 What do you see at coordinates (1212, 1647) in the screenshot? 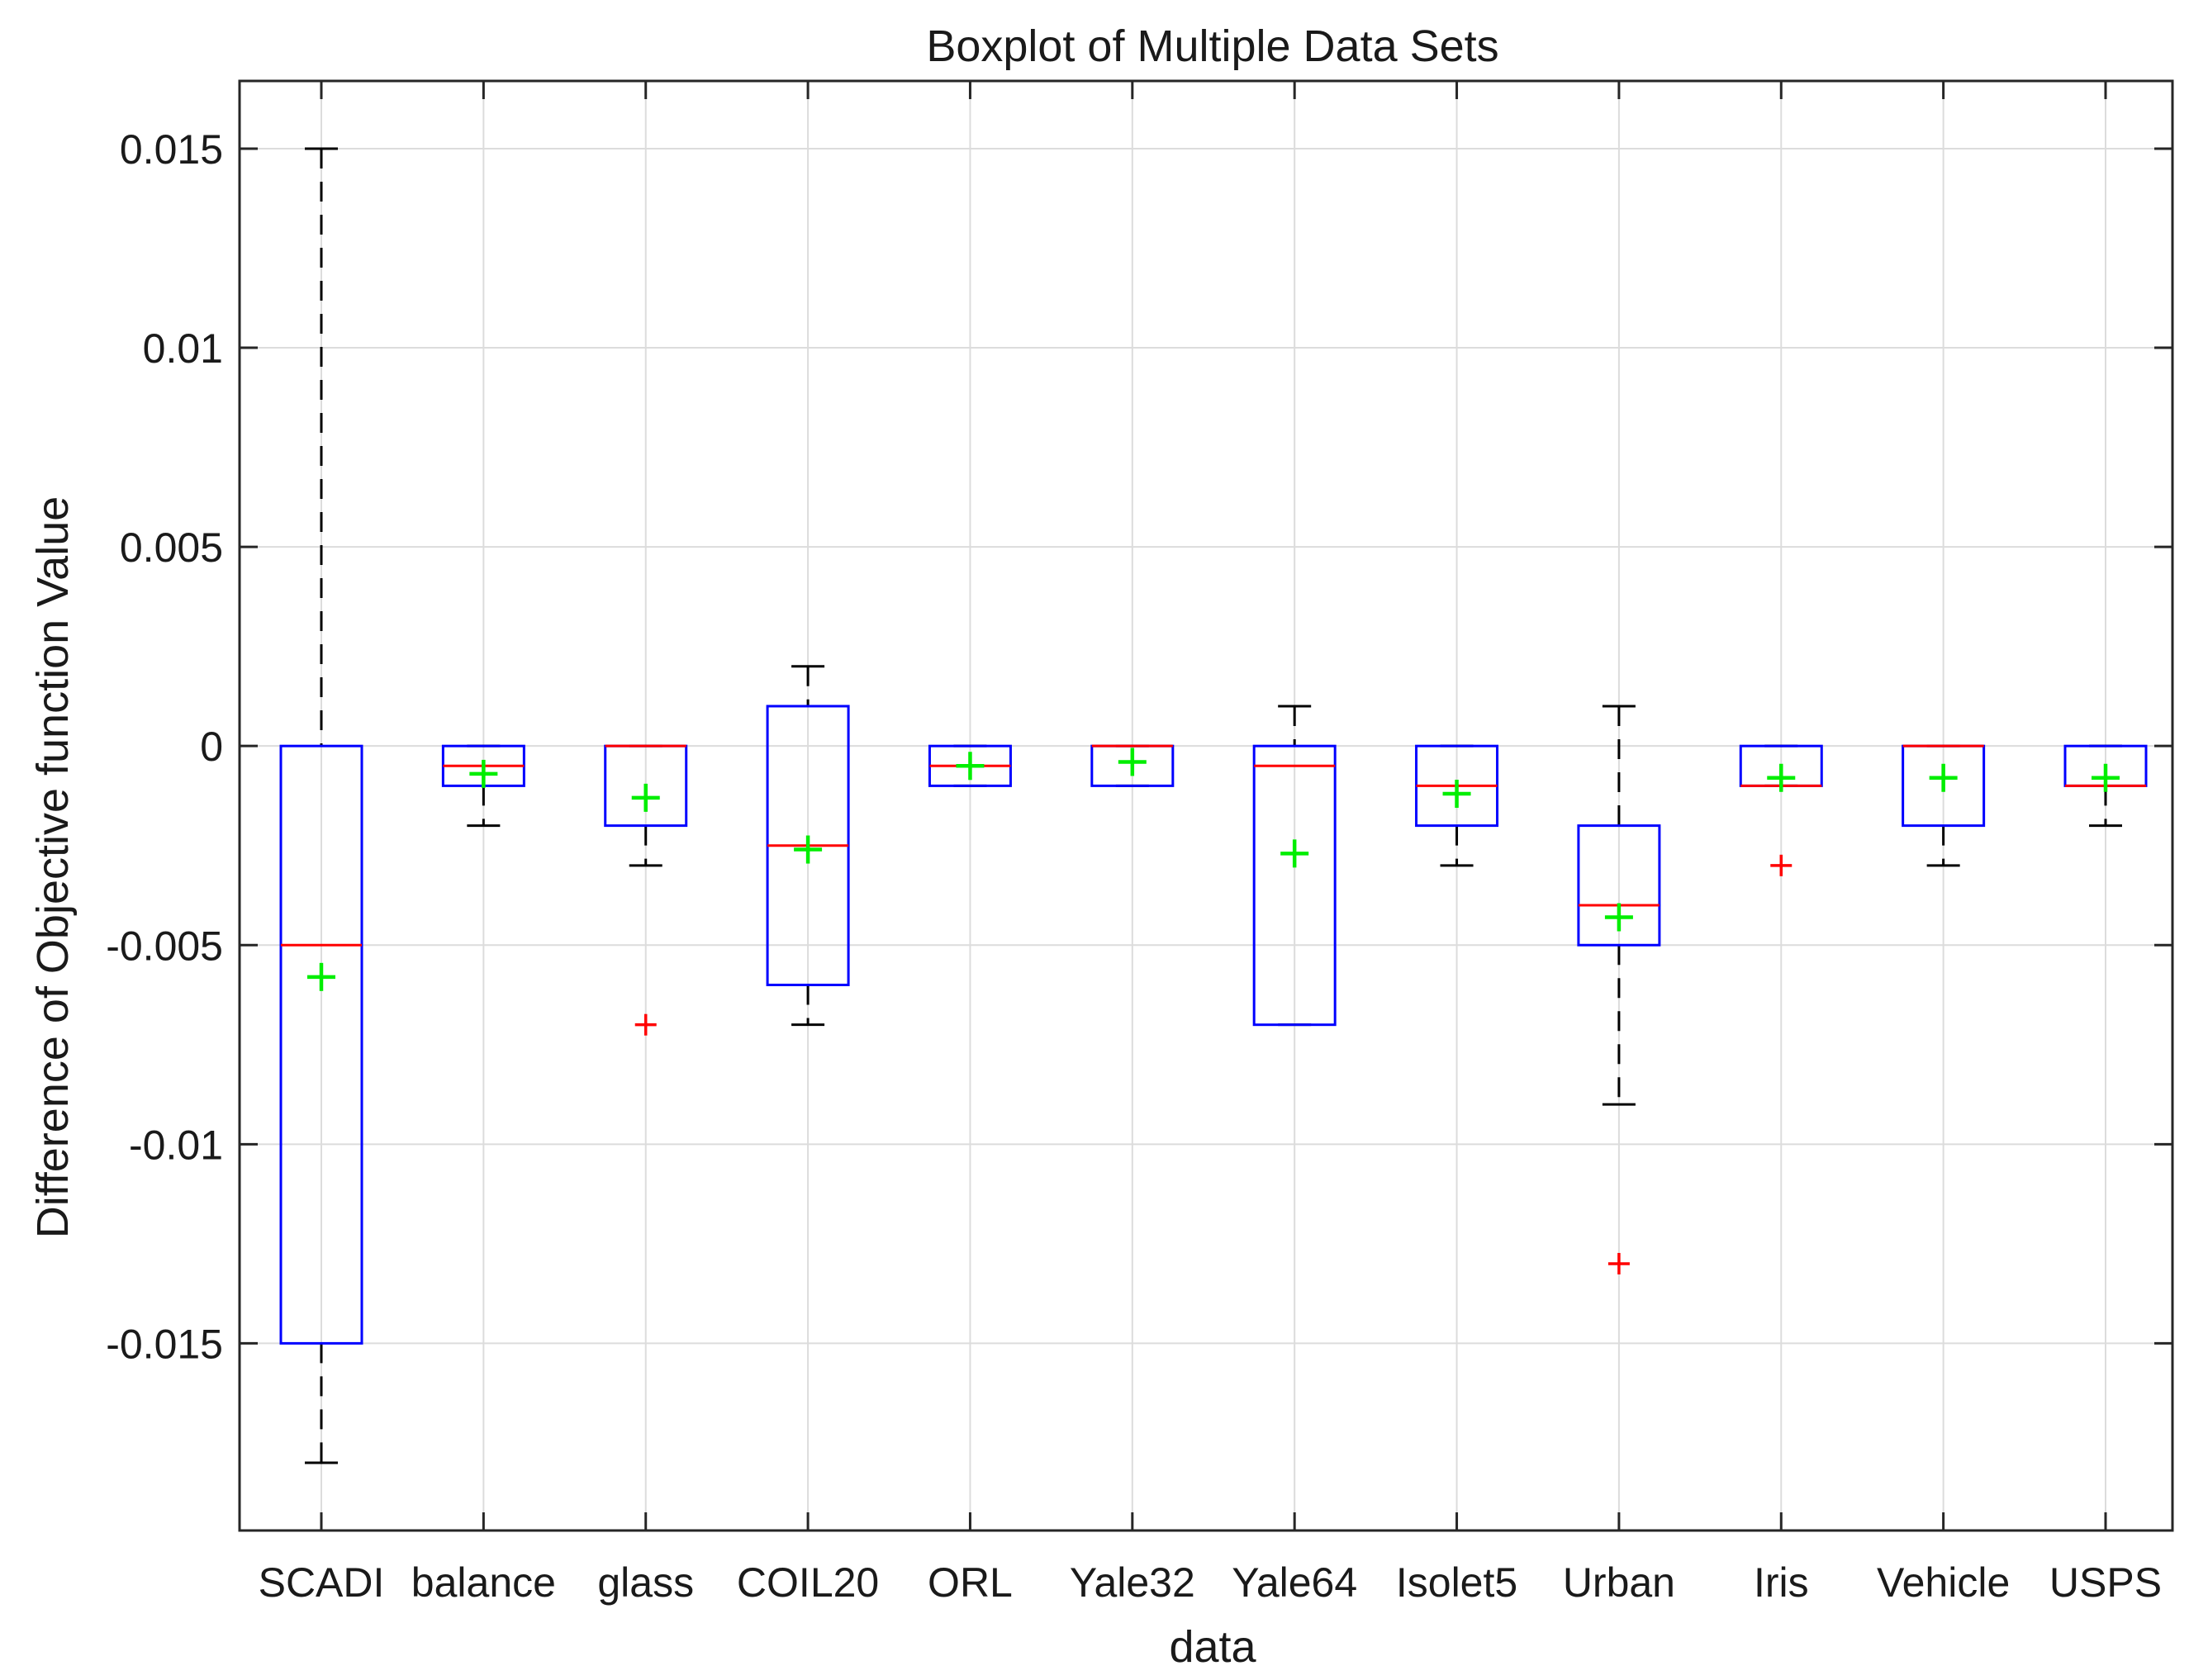
I see `x-axis-label: data` at bounding box center [1212, 1647].